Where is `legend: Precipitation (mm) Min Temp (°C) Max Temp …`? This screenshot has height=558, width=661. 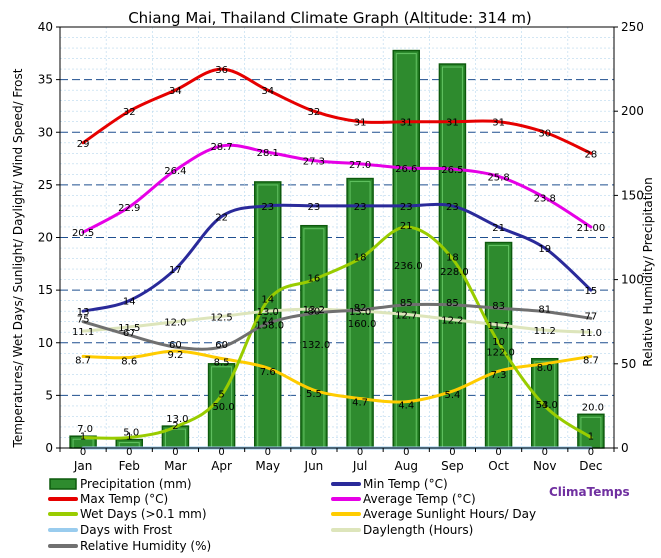 legend: Precipitation (mm) Min Temp (°C) Max Temp … is located at coordinates (292, 515).